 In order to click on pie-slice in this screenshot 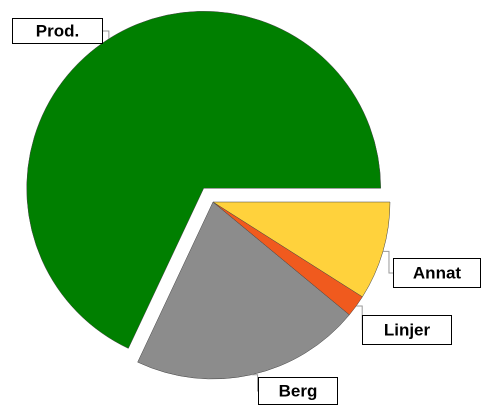, I will do `click(301, 249)`.